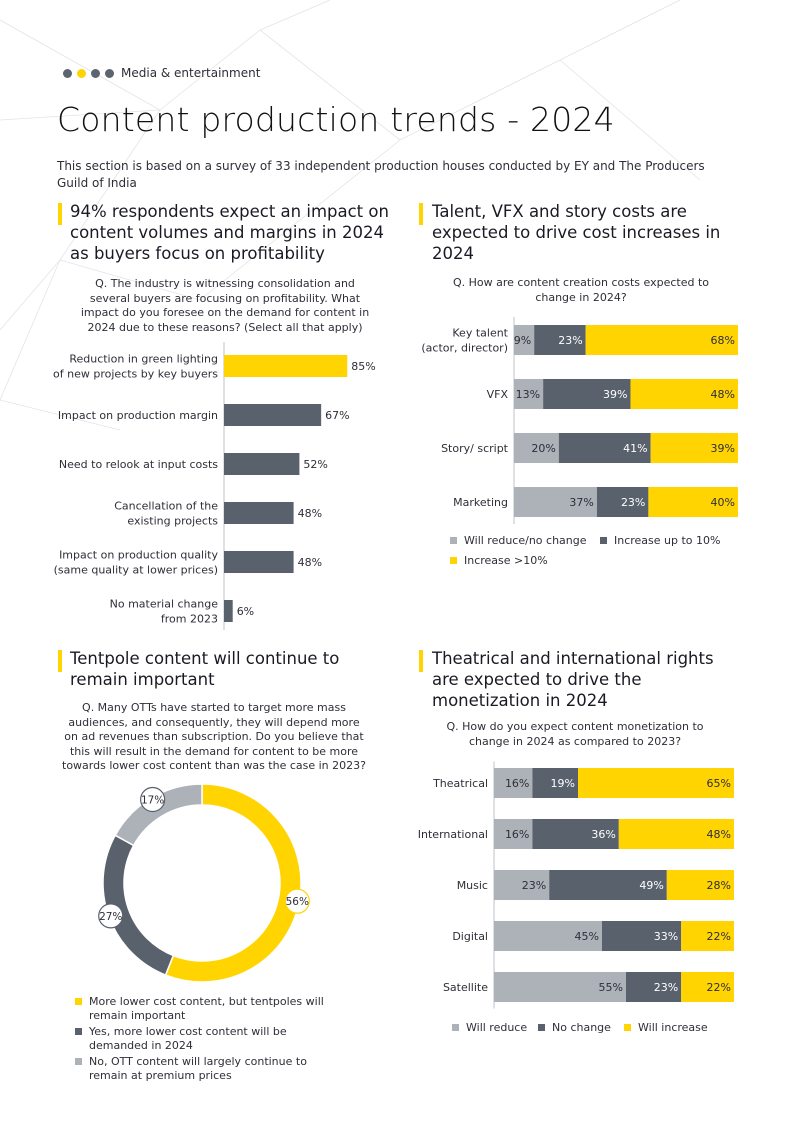 This screenshot has width=800, height=1131. I want to click on data-label: 52%, so click(315, 464).